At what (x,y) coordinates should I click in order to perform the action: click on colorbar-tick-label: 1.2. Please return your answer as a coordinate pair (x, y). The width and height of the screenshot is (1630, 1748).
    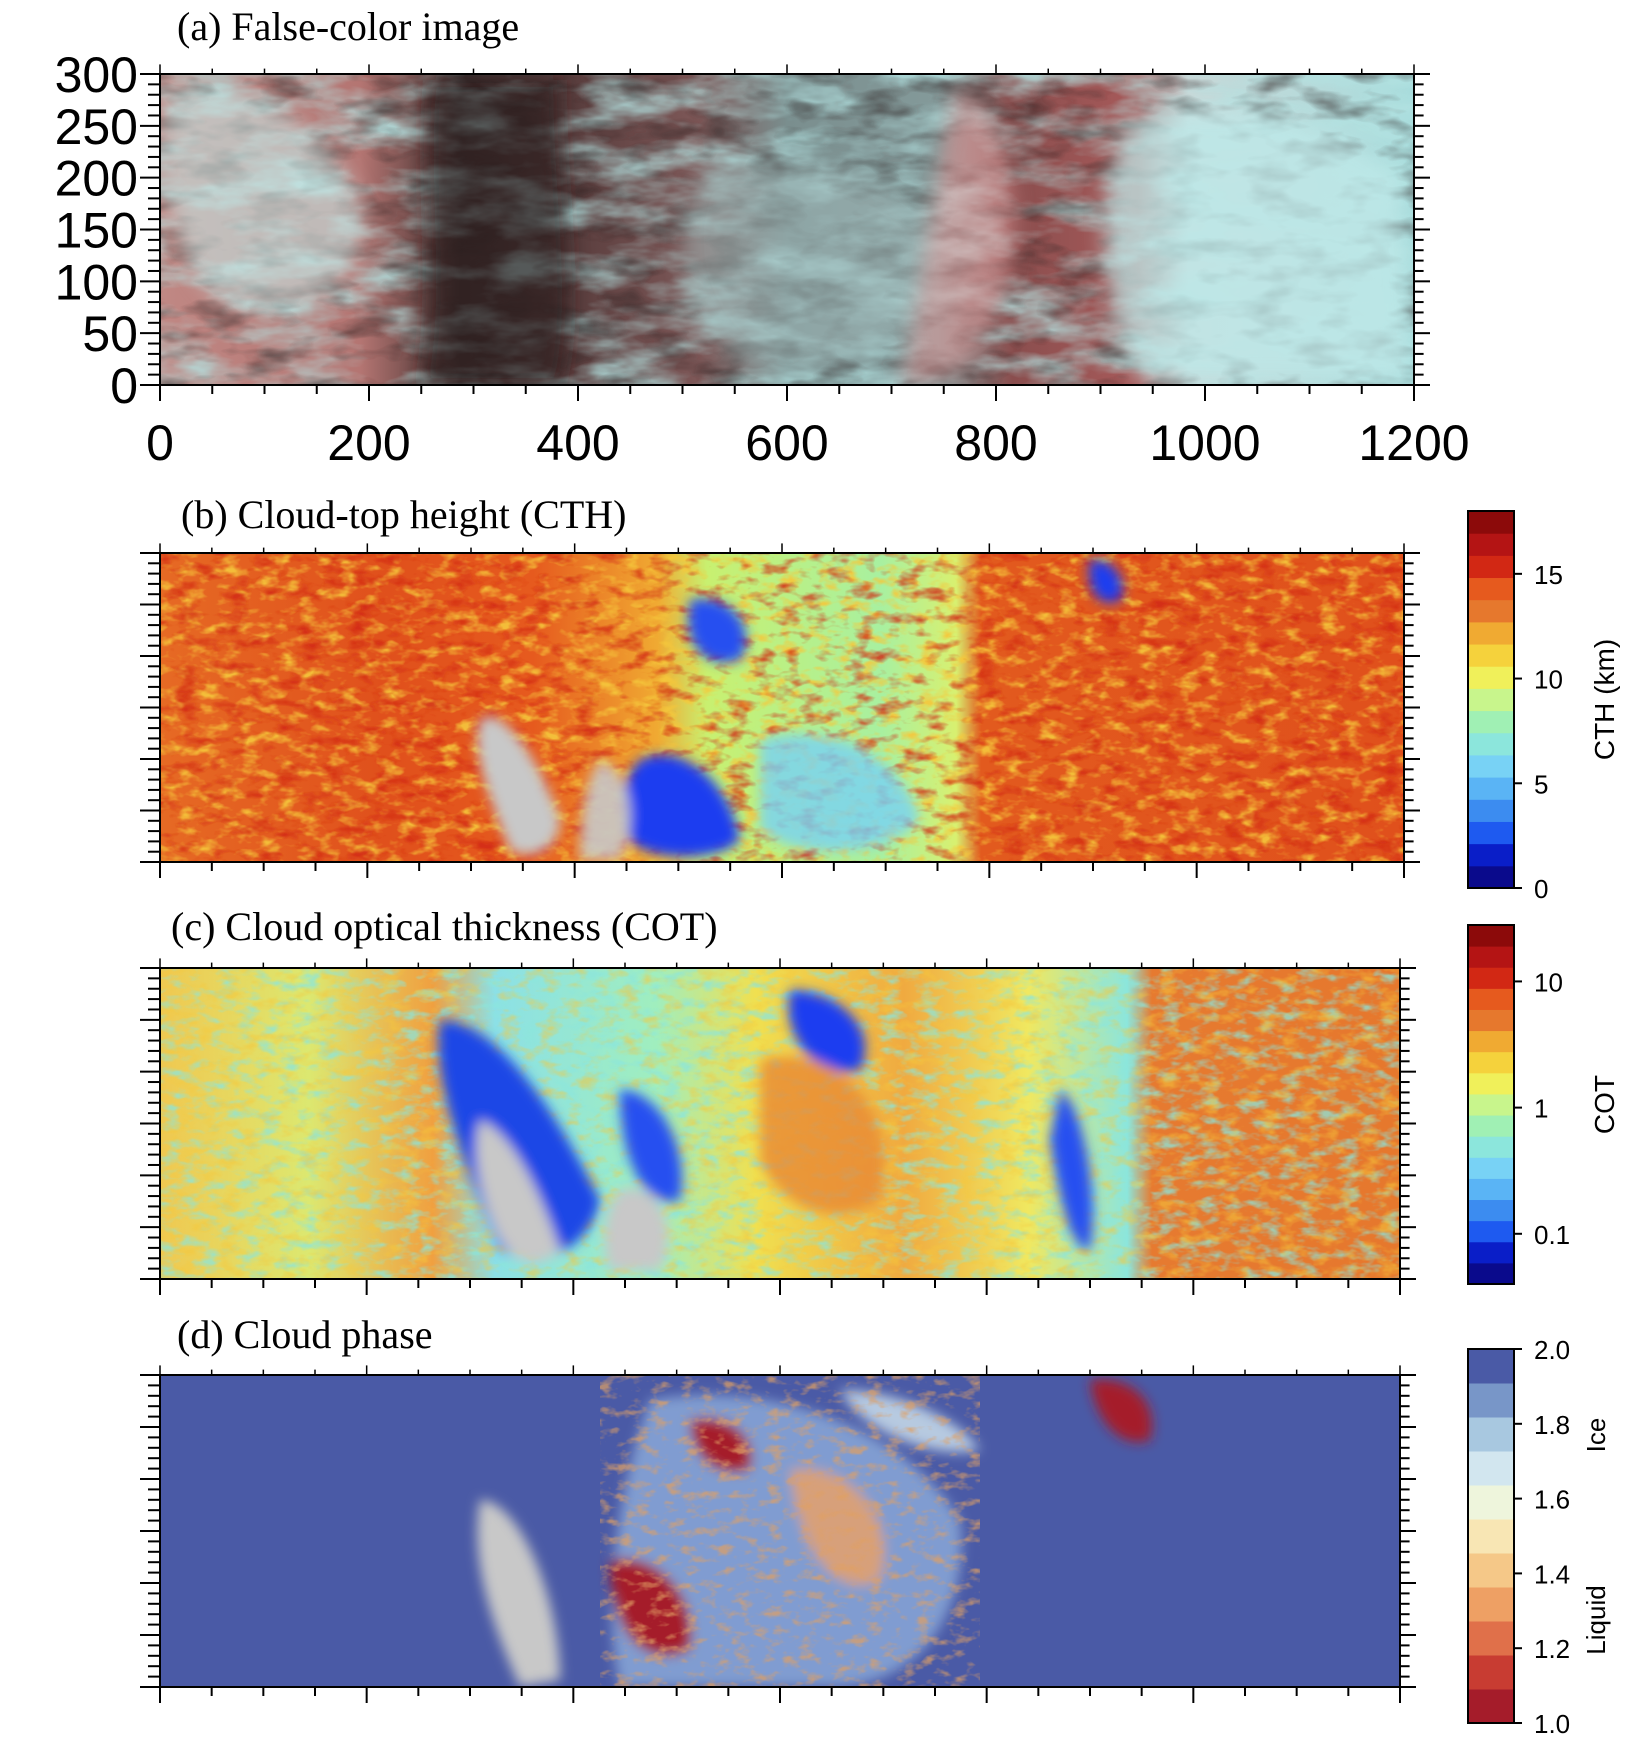
    Looking at the image, I should click on (1552, 1649).